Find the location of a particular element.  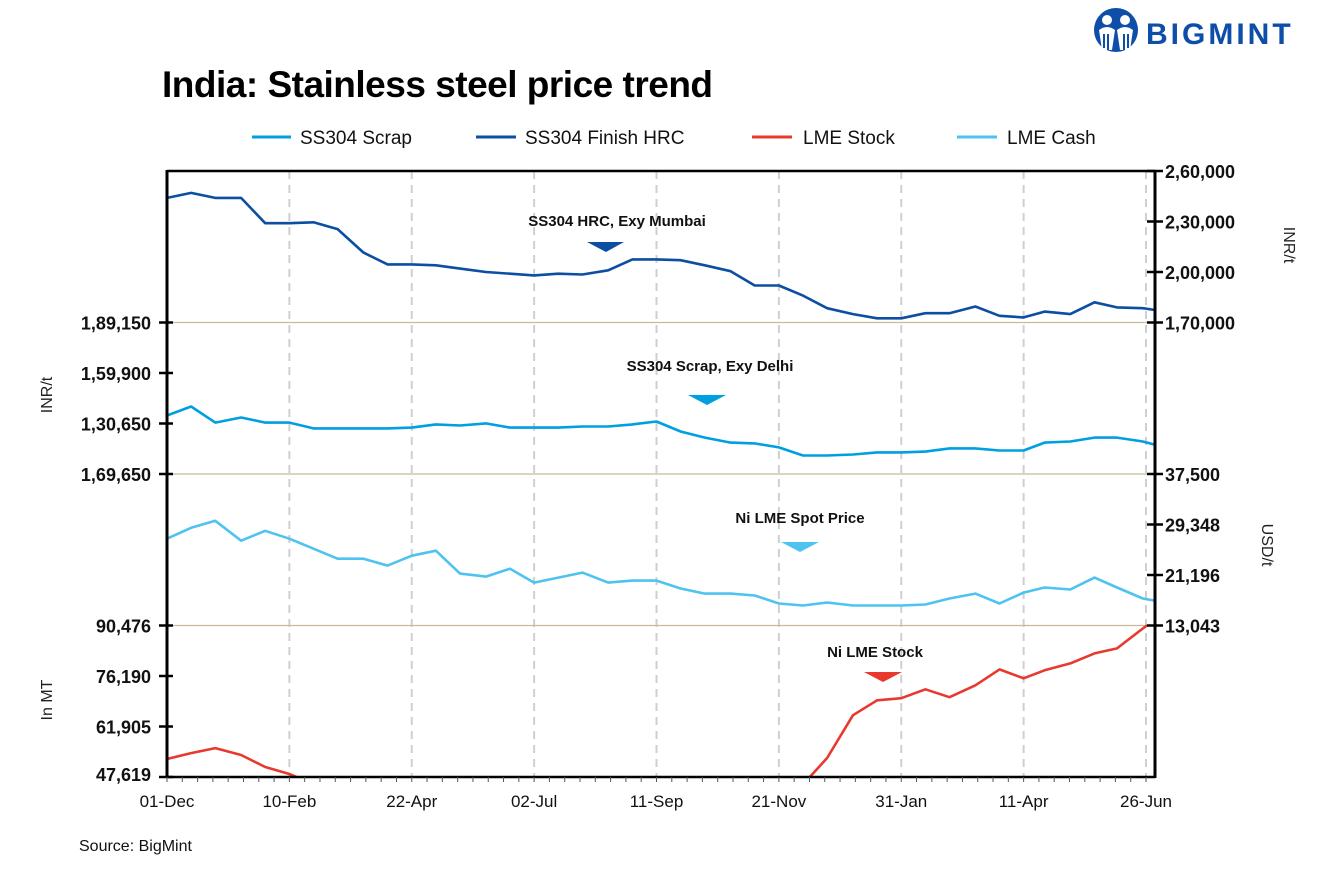

y-tick-label: 61,905 is located at coordinates (123, 728).